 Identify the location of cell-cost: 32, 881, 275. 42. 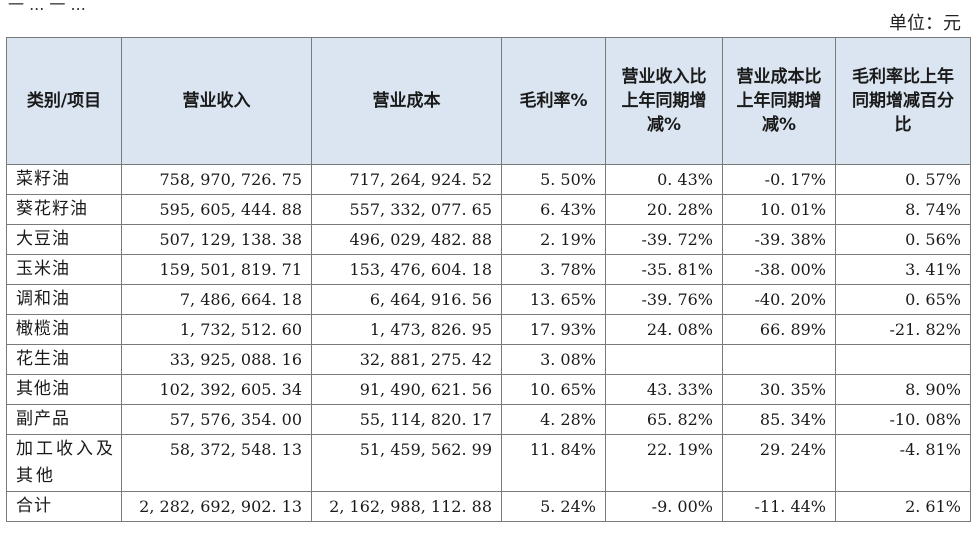
(406, 359).